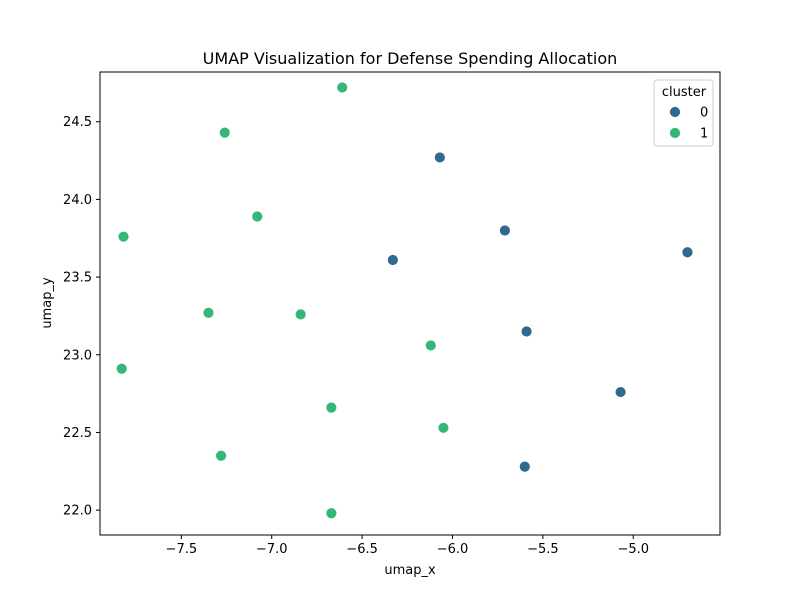  I want to click on x-tick-label: −7.0, so click(272, 549).